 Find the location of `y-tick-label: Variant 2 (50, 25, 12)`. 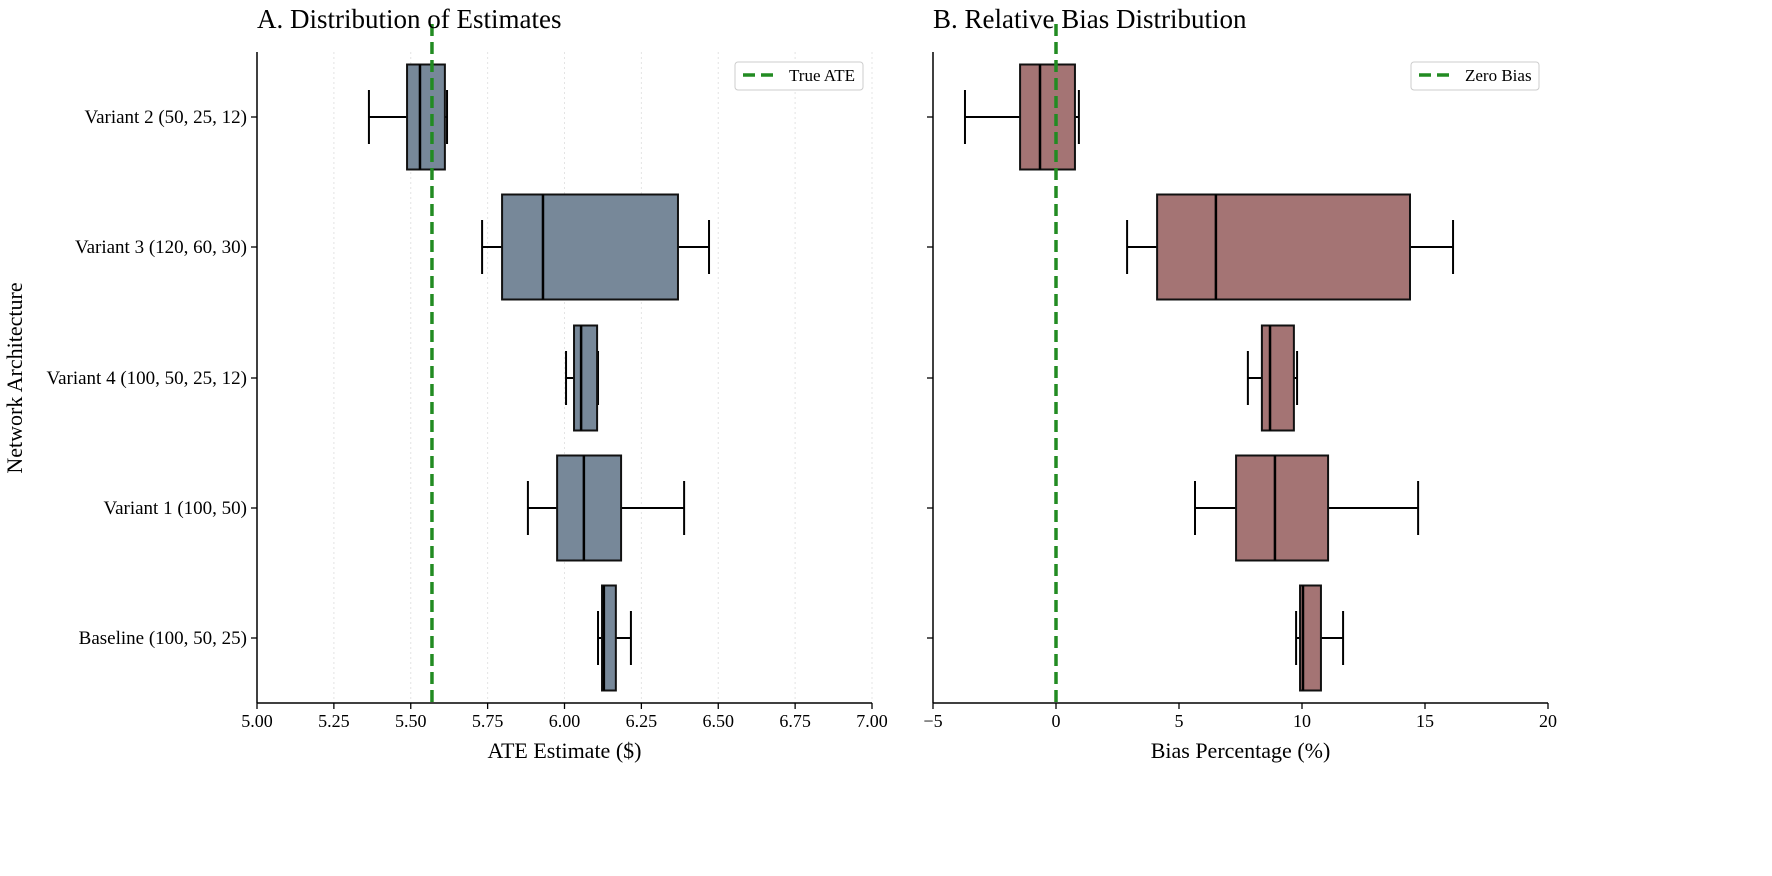

y-tick-label: Variant 2 (50, 25, 12) is located at coordinates (165, 117).